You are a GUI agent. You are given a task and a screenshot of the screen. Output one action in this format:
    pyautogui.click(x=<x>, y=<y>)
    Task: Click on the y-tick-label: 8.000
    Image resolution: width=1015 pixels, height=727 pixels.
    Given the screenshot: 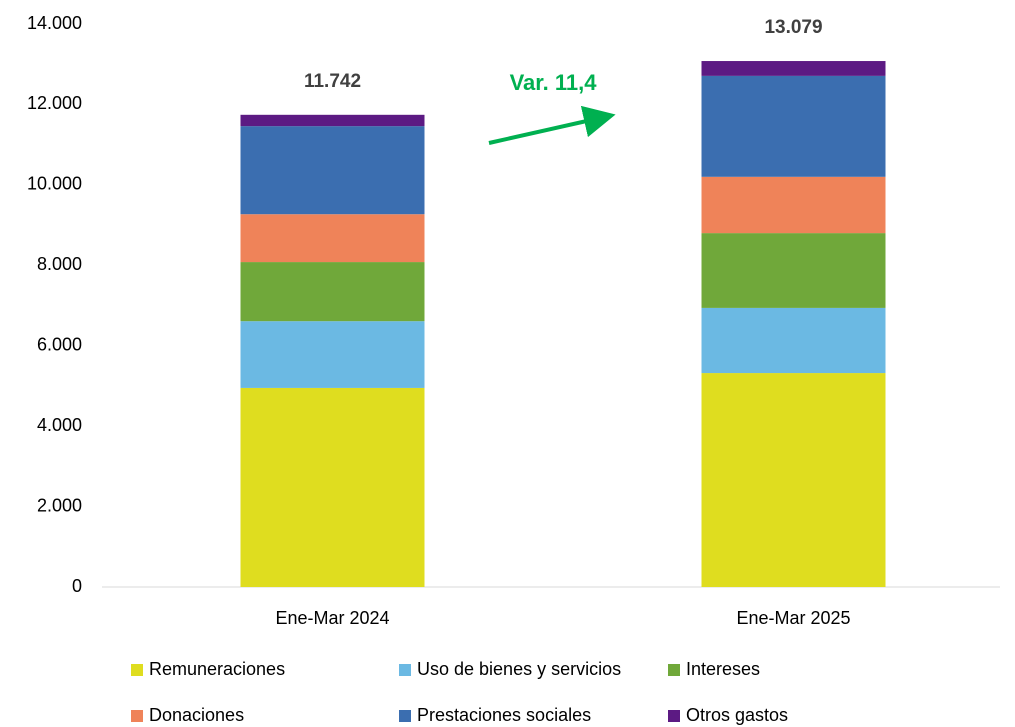 What is the action you would take?
    pyautogui.click(x=59, y=264)
    